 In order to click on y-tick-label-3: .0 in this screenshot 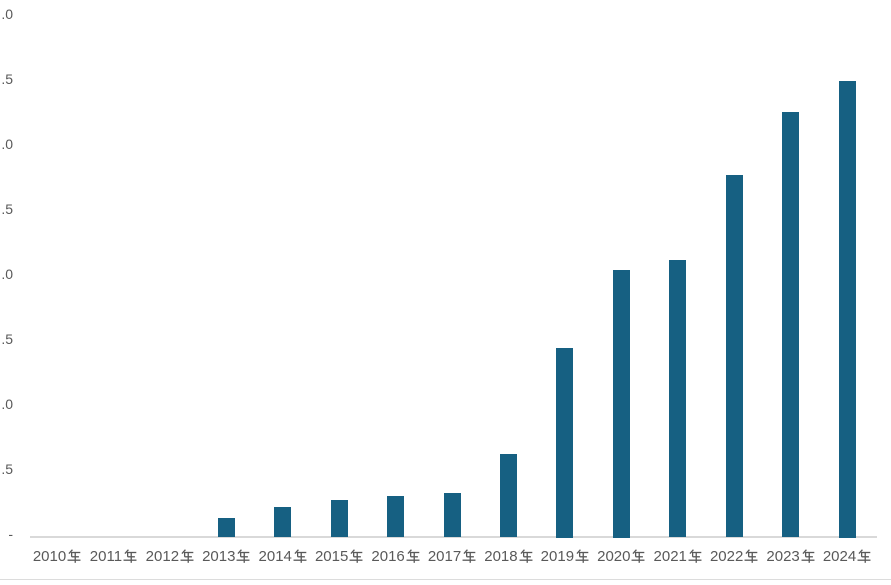, I will do `click(7, 144)`.